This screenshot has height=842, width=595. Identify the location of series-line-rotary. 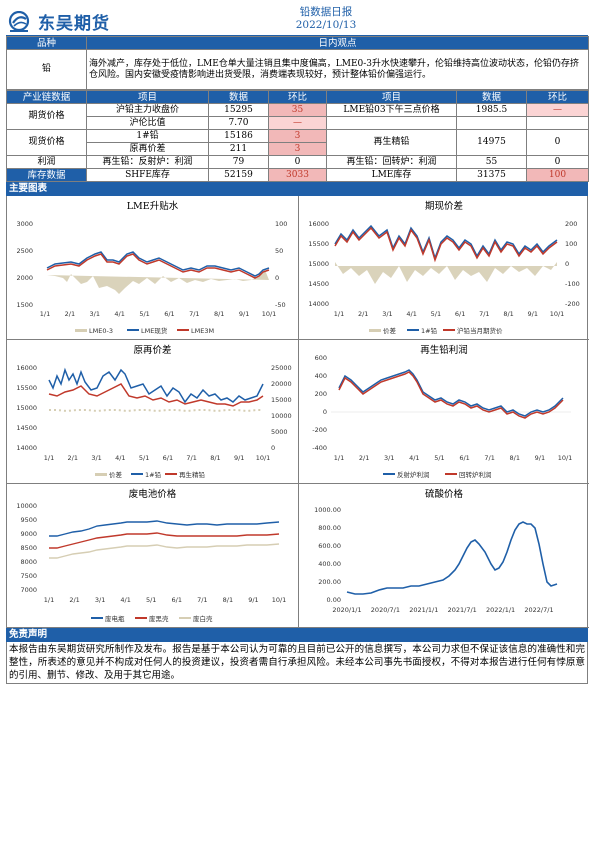
(451, 395).